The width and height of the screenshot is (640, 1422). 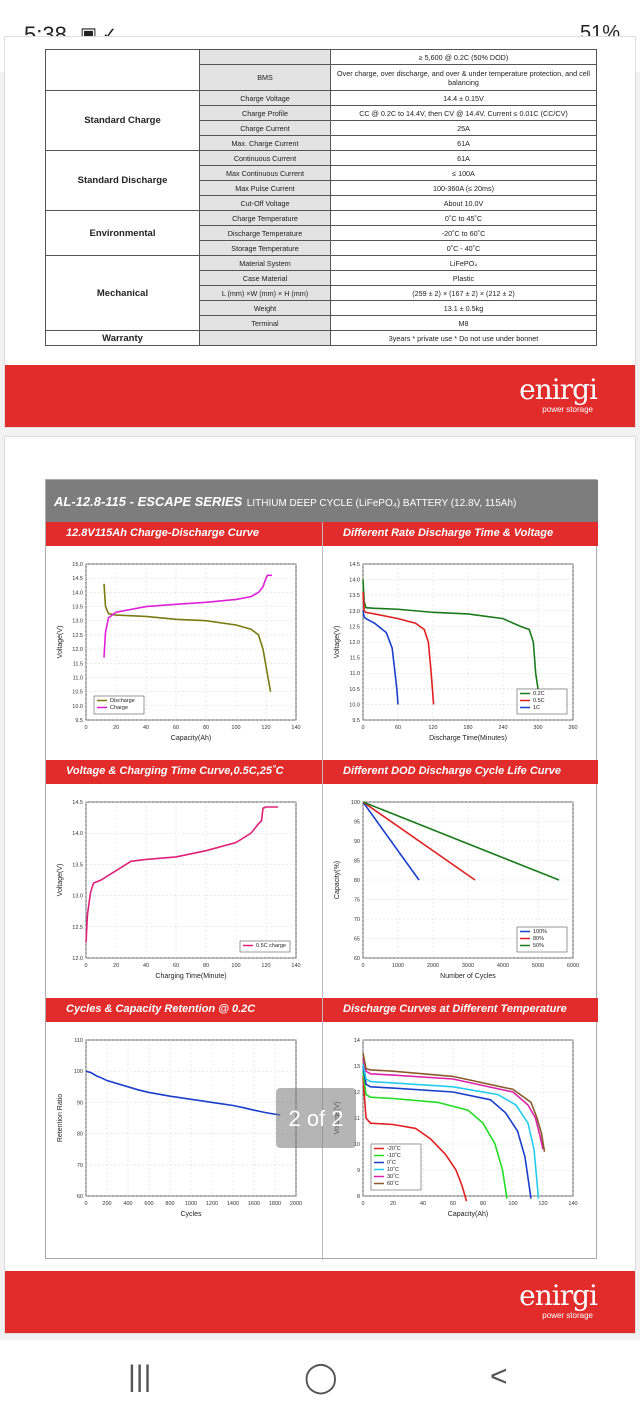 What do you see at coordinates (265, 57) in the screenshot?
I see `spec-name` at bounding box center [265, 57].